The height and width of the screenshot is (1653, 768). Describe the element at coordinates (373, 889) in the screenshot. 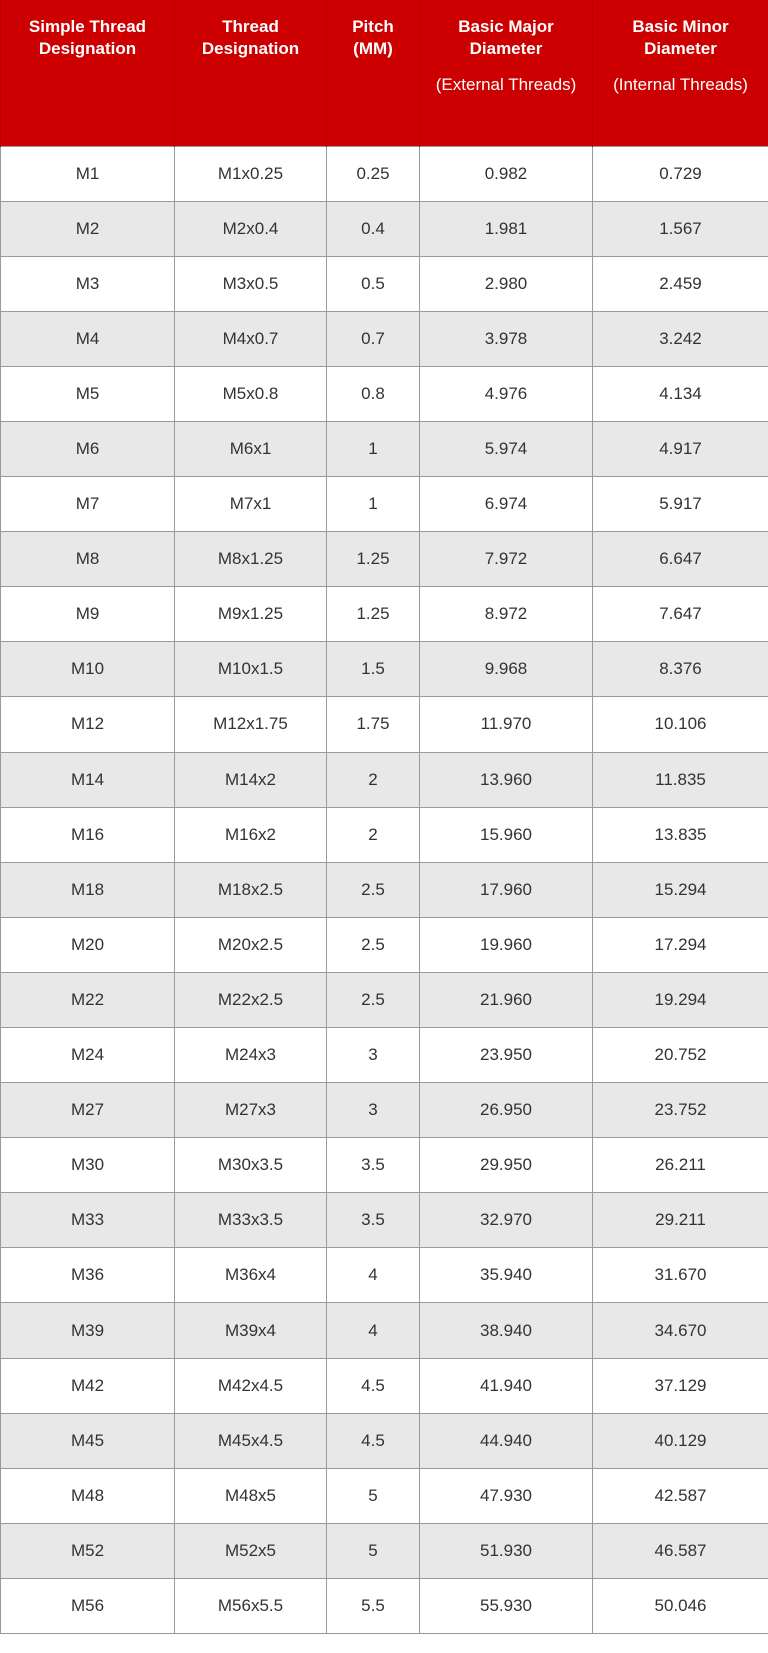

I see `table-cell: 2.5` at that location.